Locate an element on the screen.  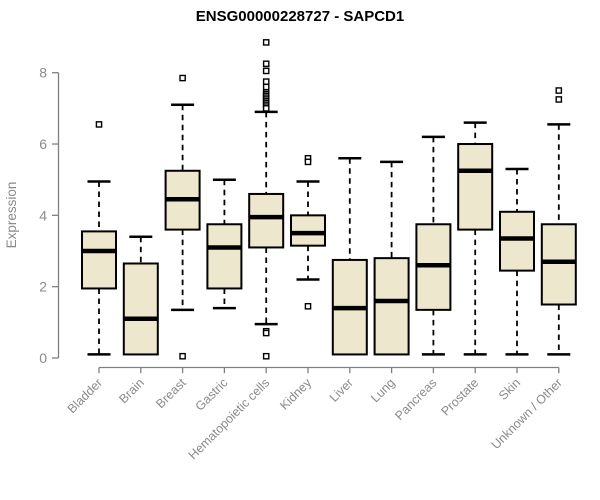
x-tick-label-group-breast: Breast is located at coordinates (171, 393).